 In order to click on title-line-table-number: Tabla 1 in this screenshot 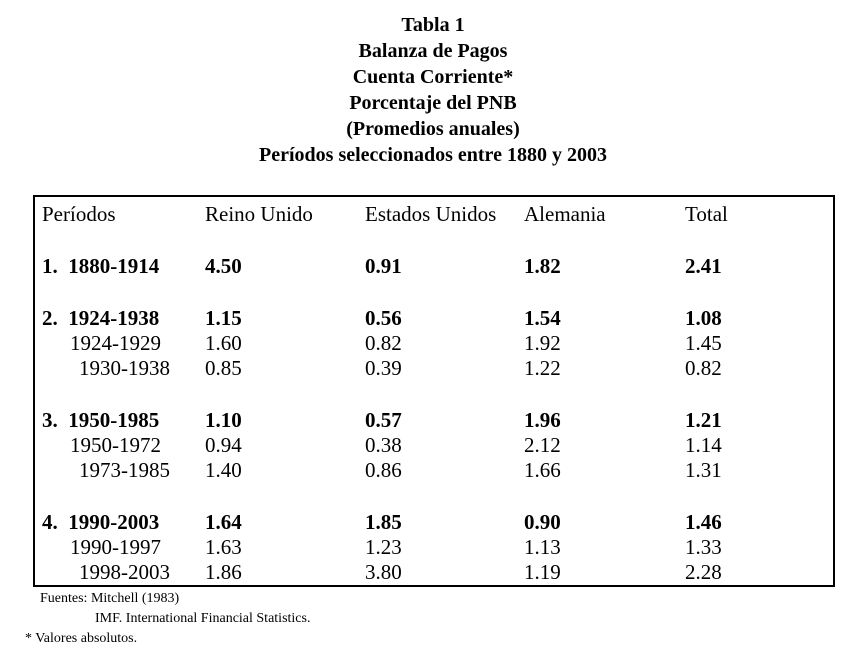, I will do `click(433, 25)`.